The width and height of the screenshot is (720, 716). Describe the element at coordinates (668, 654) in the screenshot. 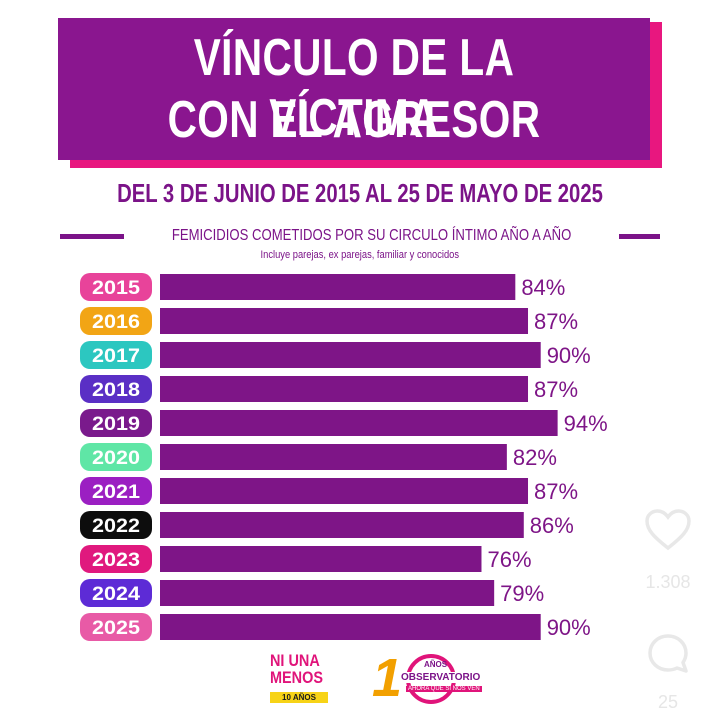

I see `speech-bubble-icon` at that location.